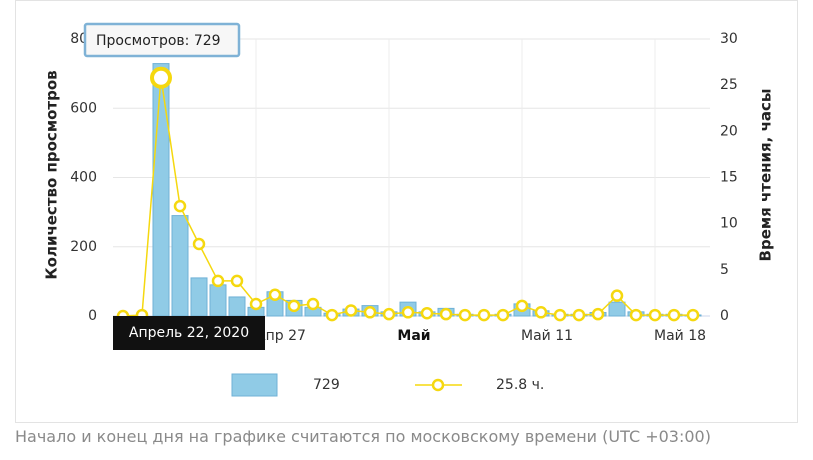  Describe the element at coordinates (281, 336) in the screenshot. I see `x-tick-label: Апр 27` at that location.